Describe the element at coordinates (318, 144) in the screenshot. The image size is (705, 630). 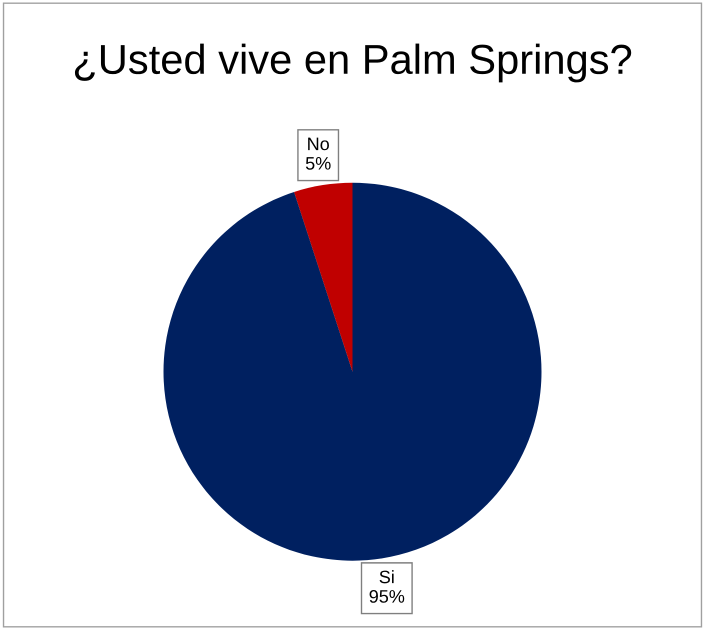
I see `slice-label: No` at that location.